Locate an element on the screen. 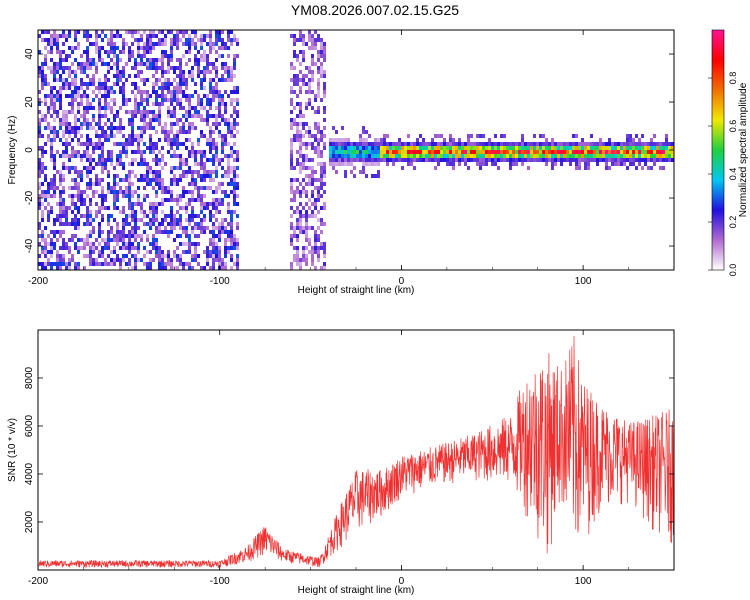 The height and width of the screenshot is (600, 750). figure-title: YM08.2026.007.02.15.G25 is located at coordinates (375, 10).